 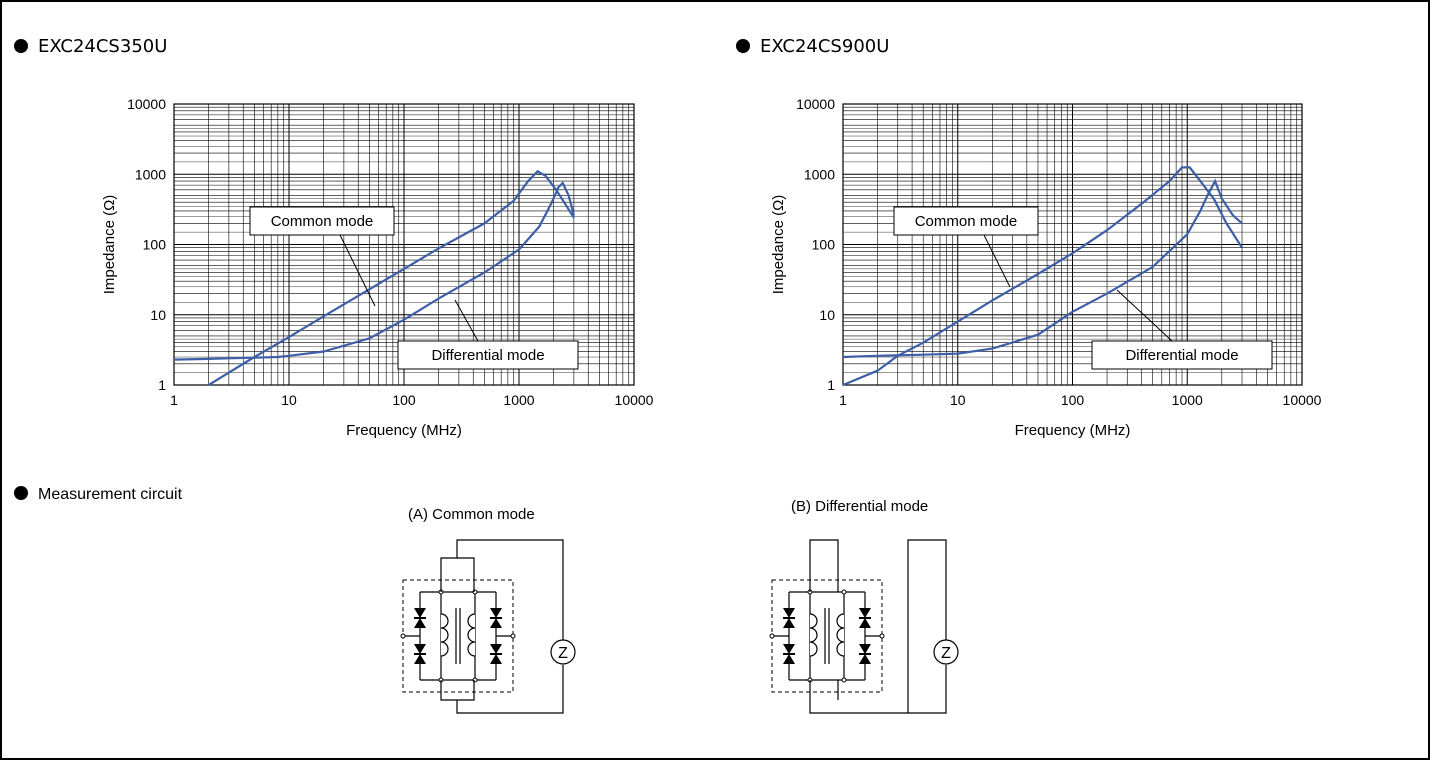 What do you see at coordinates (471, 514) in the screenshot?
I see `common-mode-circuit-title: (A) Common mode` at bounding box center [471, 514].